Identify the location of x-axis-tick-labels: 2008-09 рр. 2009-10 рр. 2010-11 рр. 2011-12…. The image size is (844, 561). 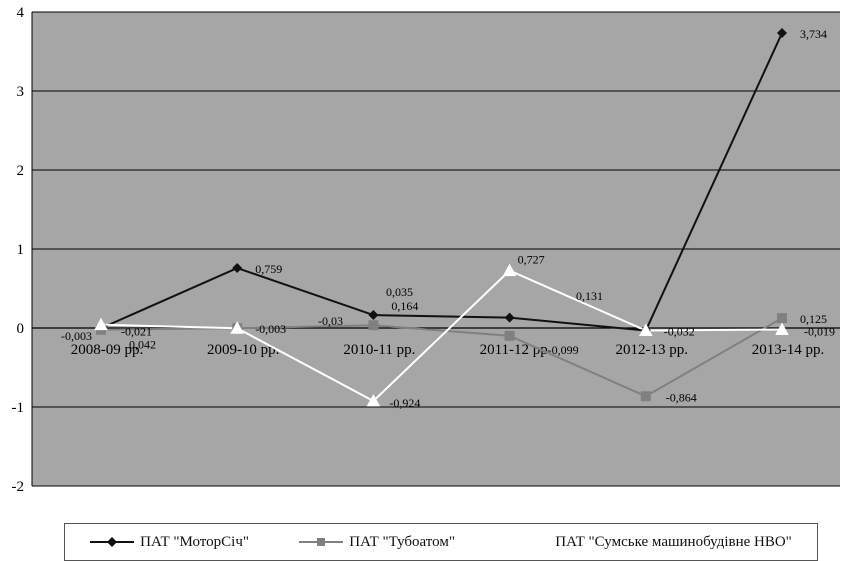
(448, 350).